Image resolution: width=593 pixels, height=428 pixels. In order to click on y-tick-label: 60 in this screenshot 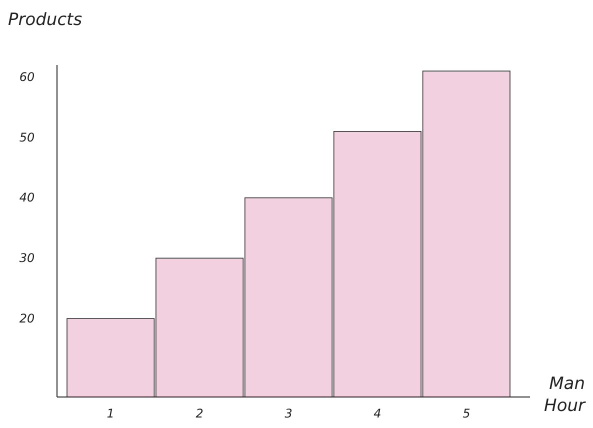, I will do `click(27, 77)`.